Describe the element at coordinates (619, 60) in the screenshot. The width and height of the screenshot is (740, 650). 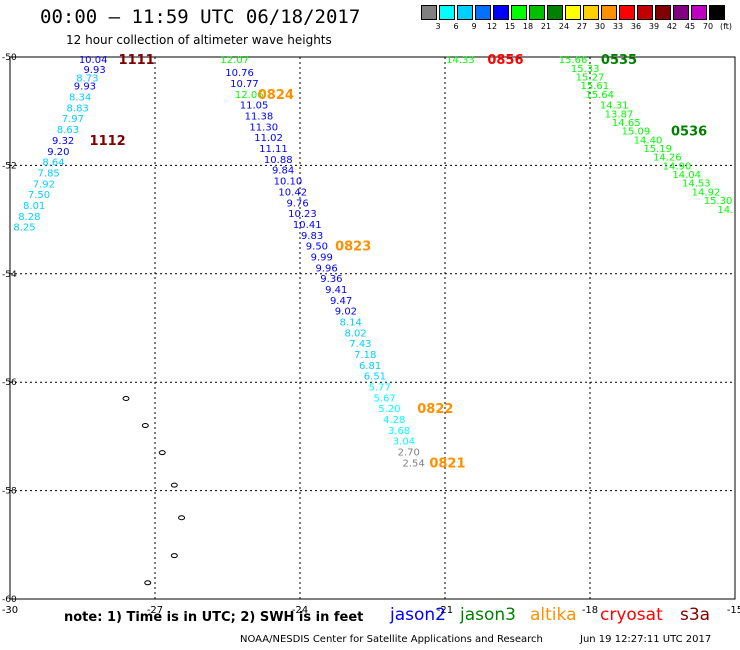
I see `pass-time-label: 0535` at that location.